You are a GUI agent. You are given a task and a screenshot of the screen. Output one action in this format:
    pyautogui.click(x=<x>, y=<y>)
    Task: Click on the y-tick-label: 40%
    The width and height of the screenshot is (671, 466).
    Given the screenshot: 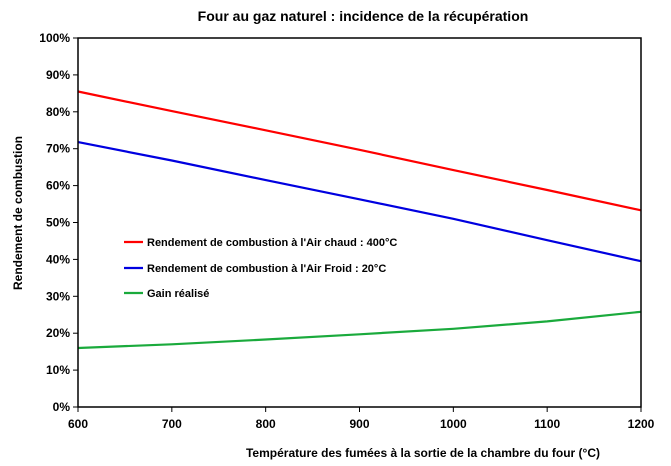 What is the action you would take?
    pyautogui.click(x=58, y=259)
    